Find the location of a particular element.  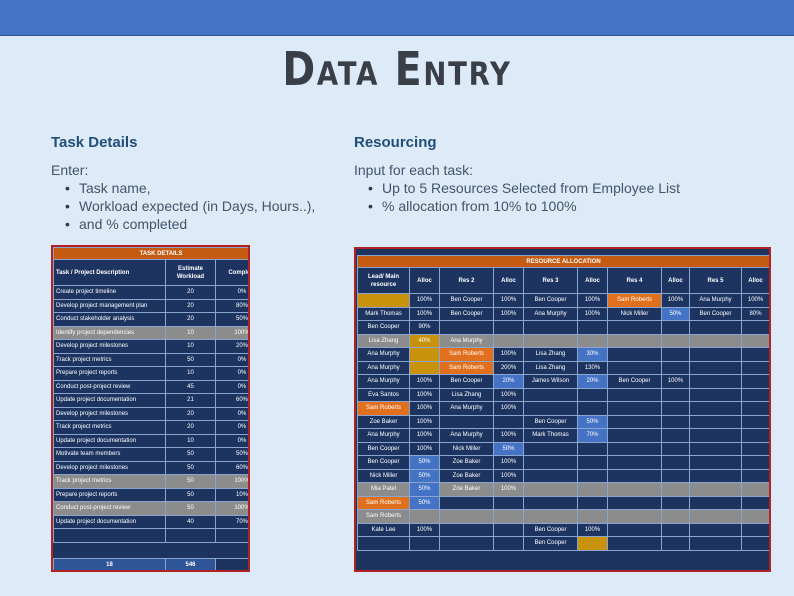

task-row: Track project metrics 50 100% is located at coordinates (150, 481).